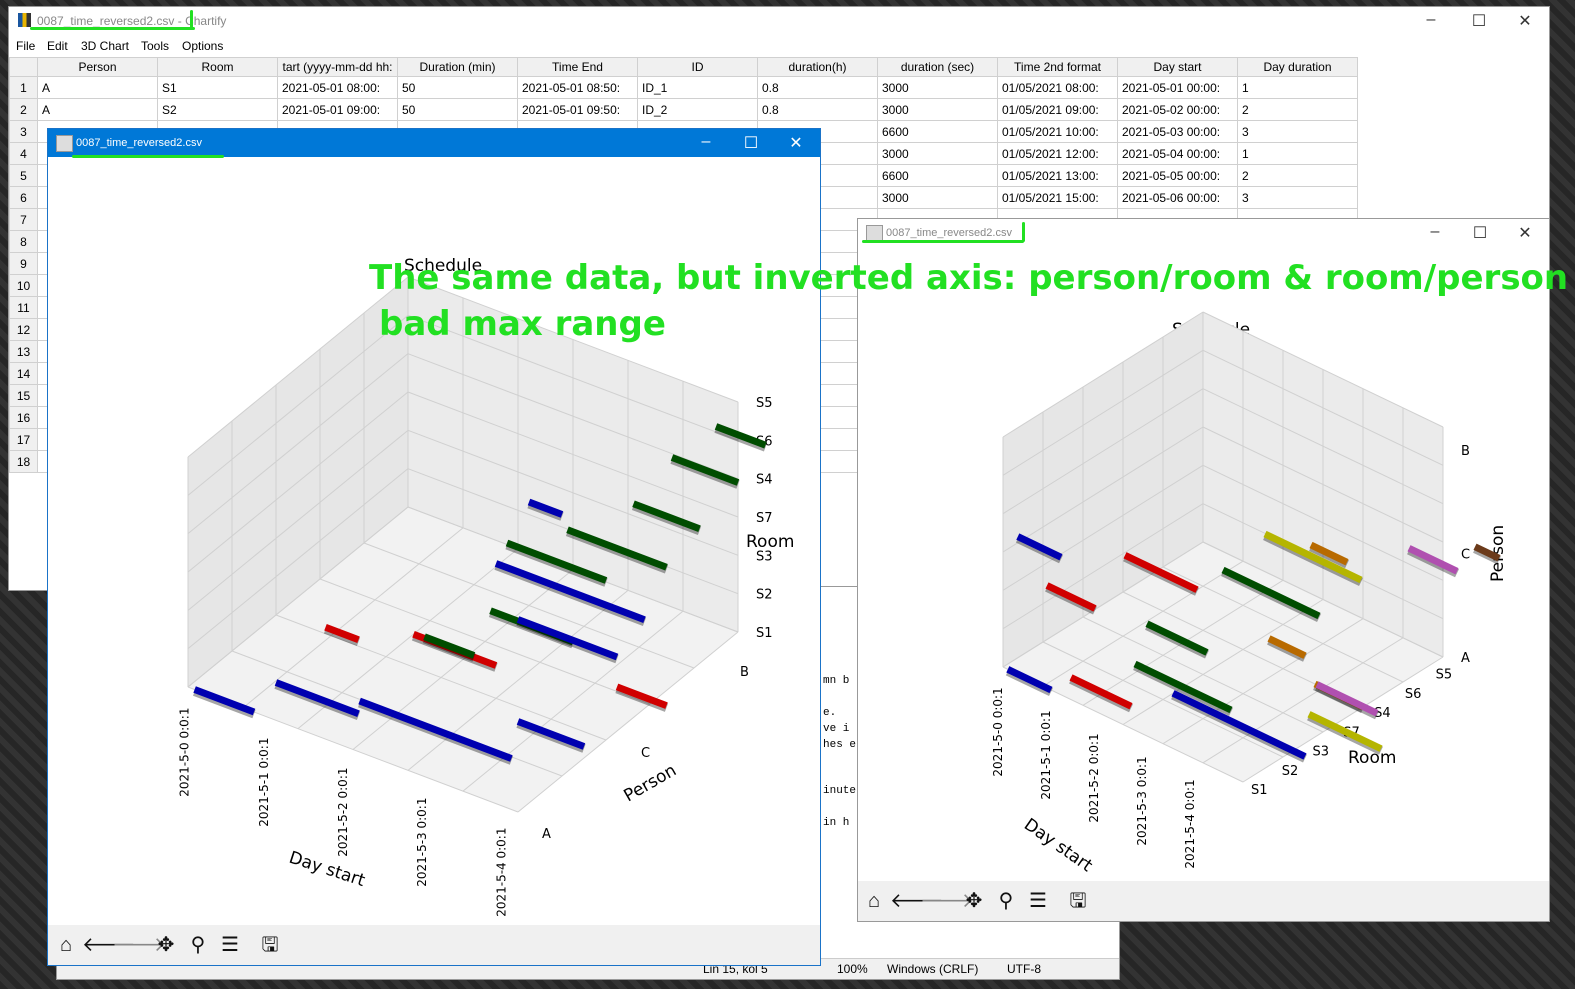 The height and width of the screenshot is (989, 1575). I want to click on table-cell: 01/05/2021 10:00:, so click(1057, 131).